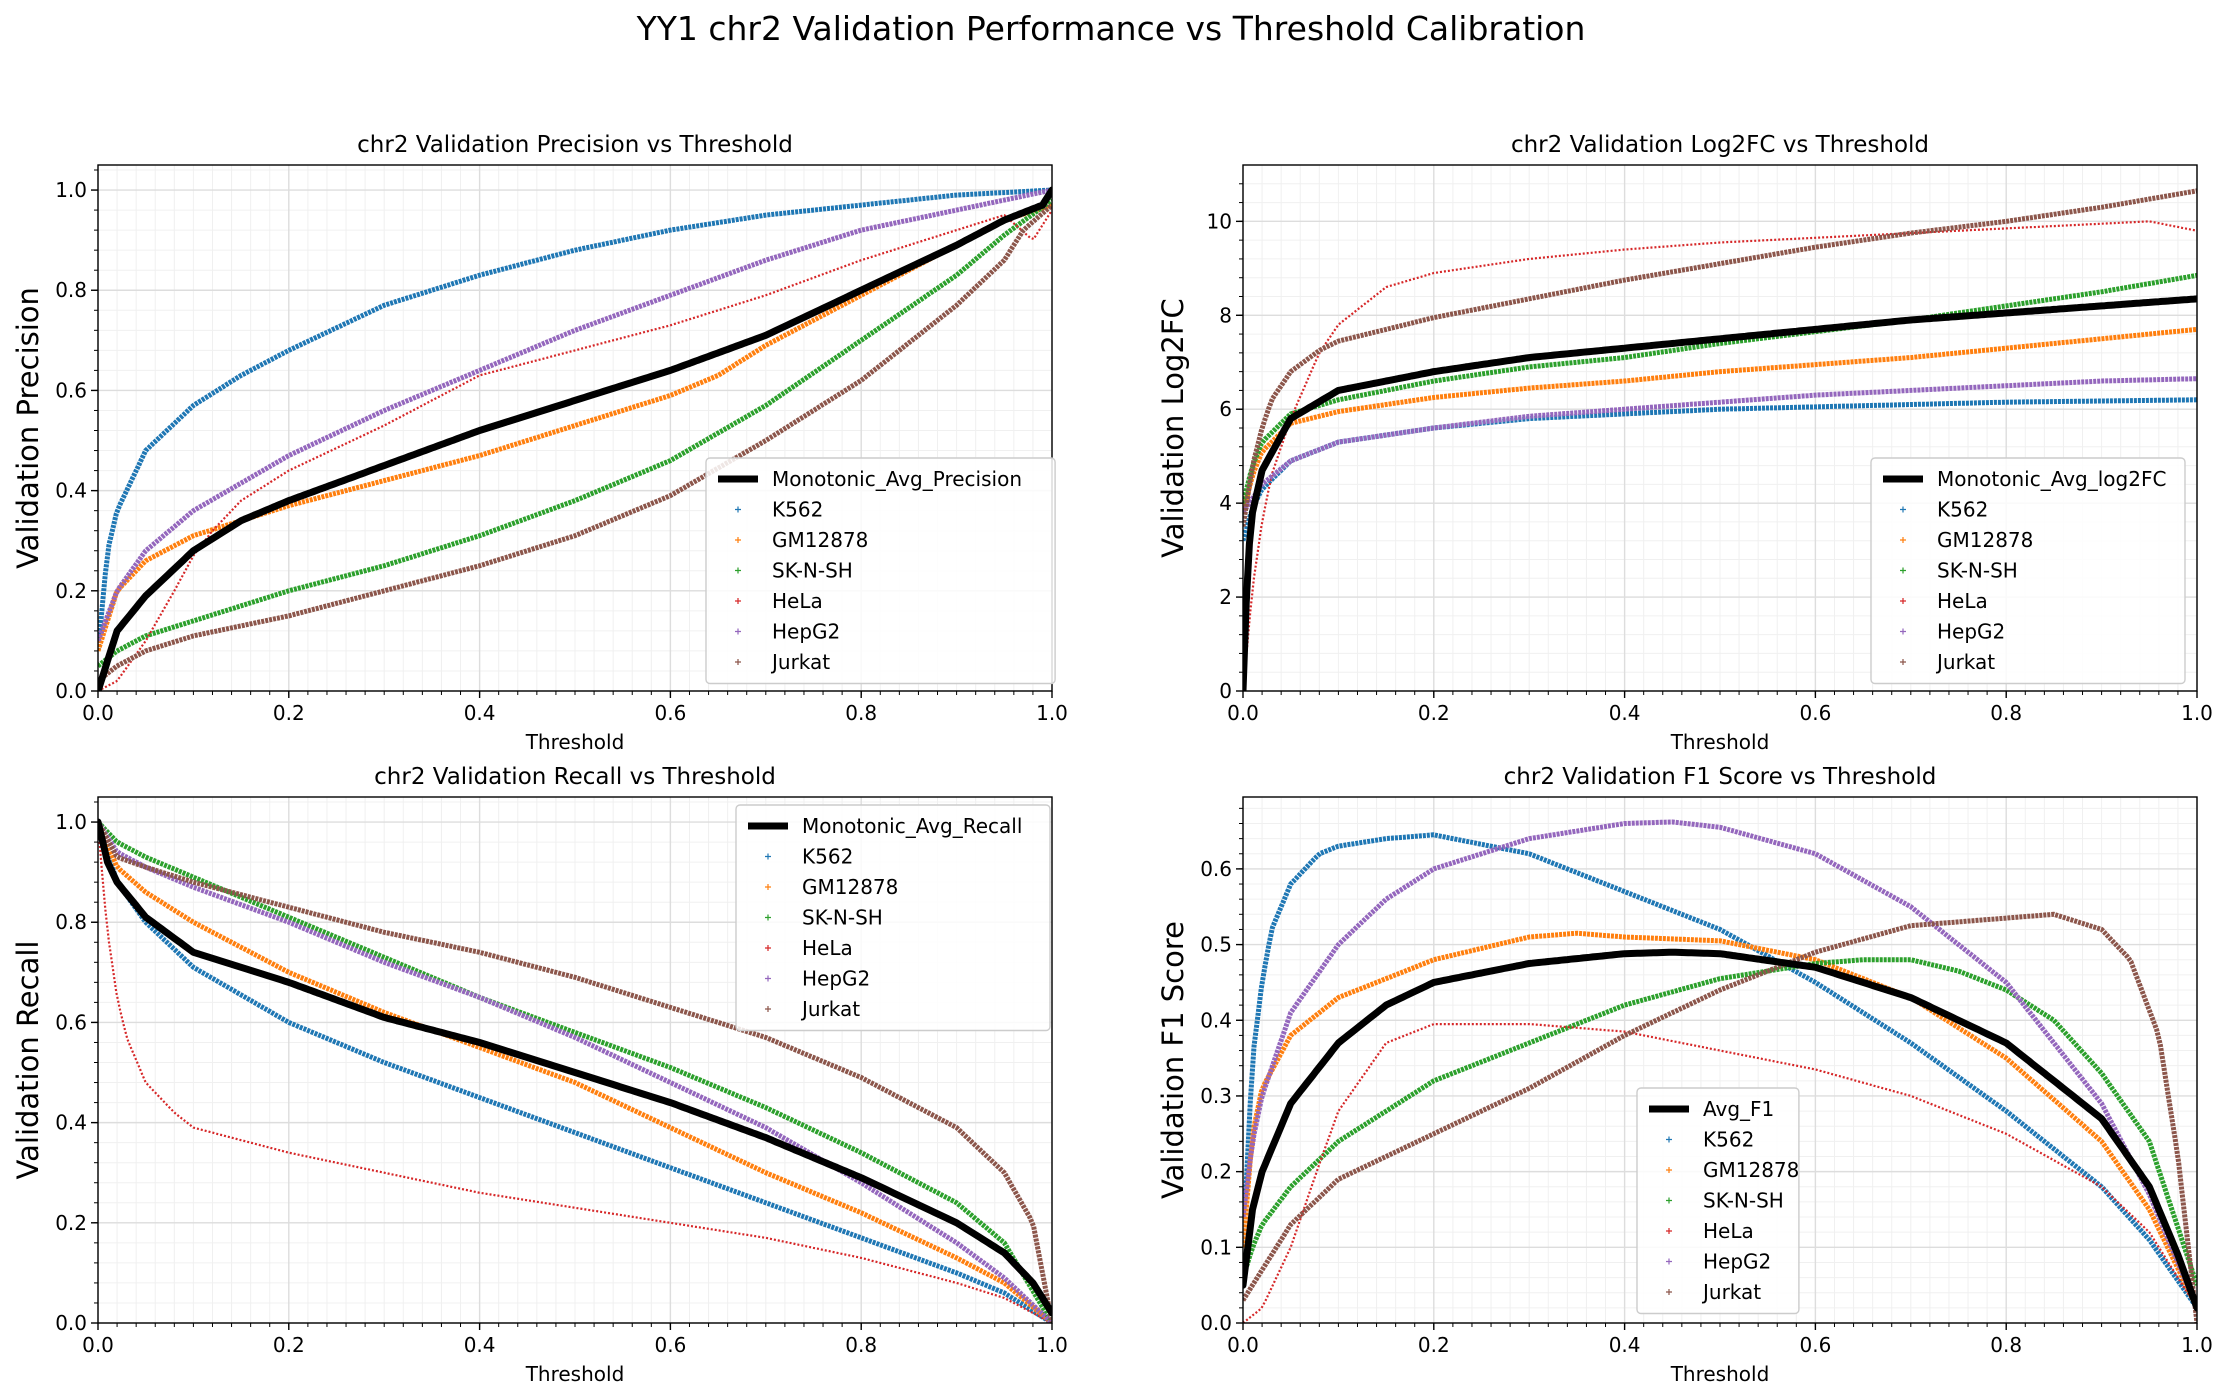 Image resolution: width=2223 pixels, height=1397 pixels. I want to click on panel-title: chr2 Validation Log2FC vs Threshold, so click(1720, 145).